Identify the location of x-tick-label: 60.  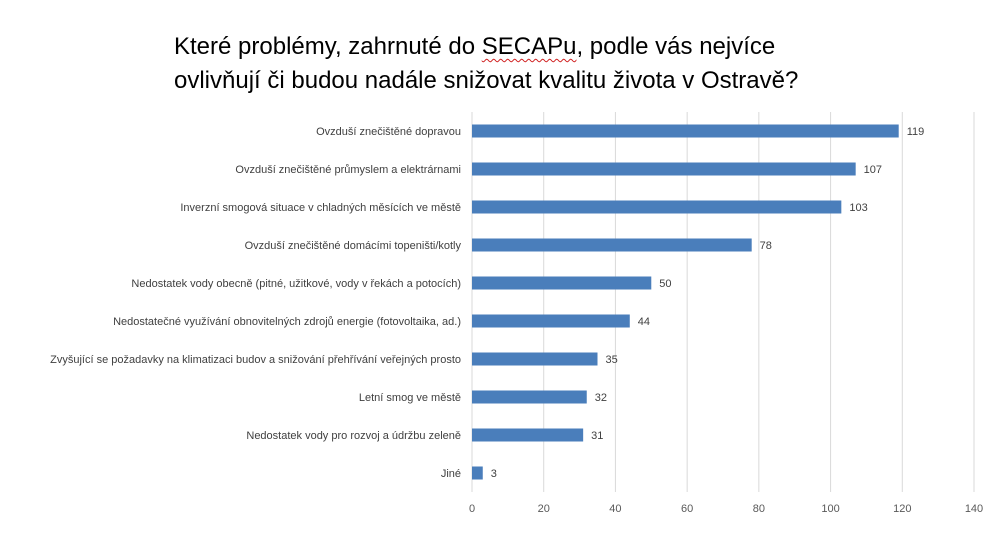
(687, 509).